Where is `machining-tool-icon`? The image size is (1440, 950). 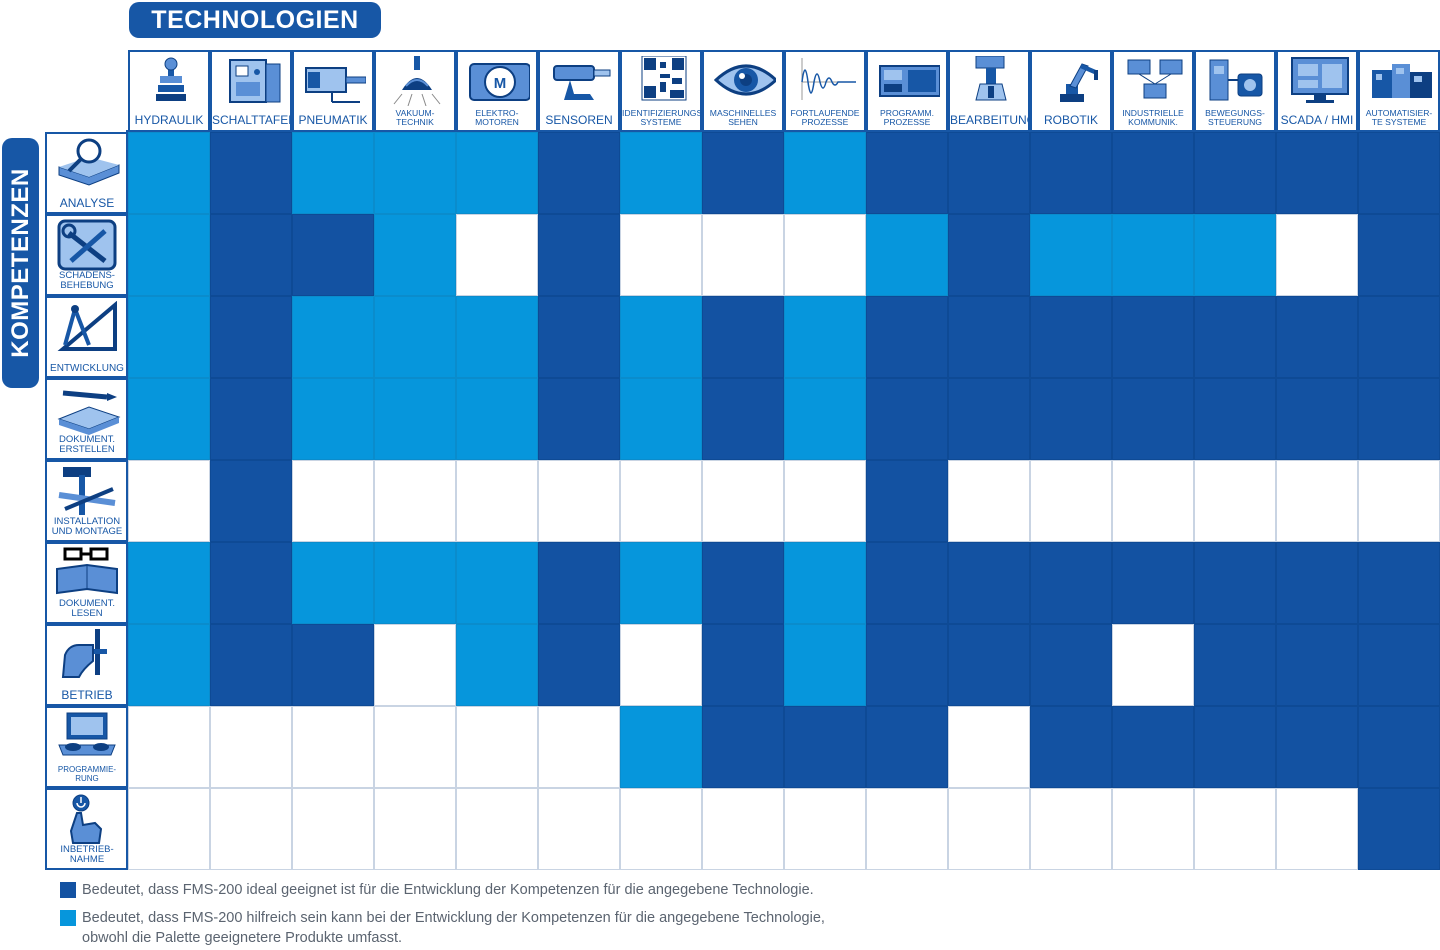
machining-tool-icon is located at coordinates (991, 78).